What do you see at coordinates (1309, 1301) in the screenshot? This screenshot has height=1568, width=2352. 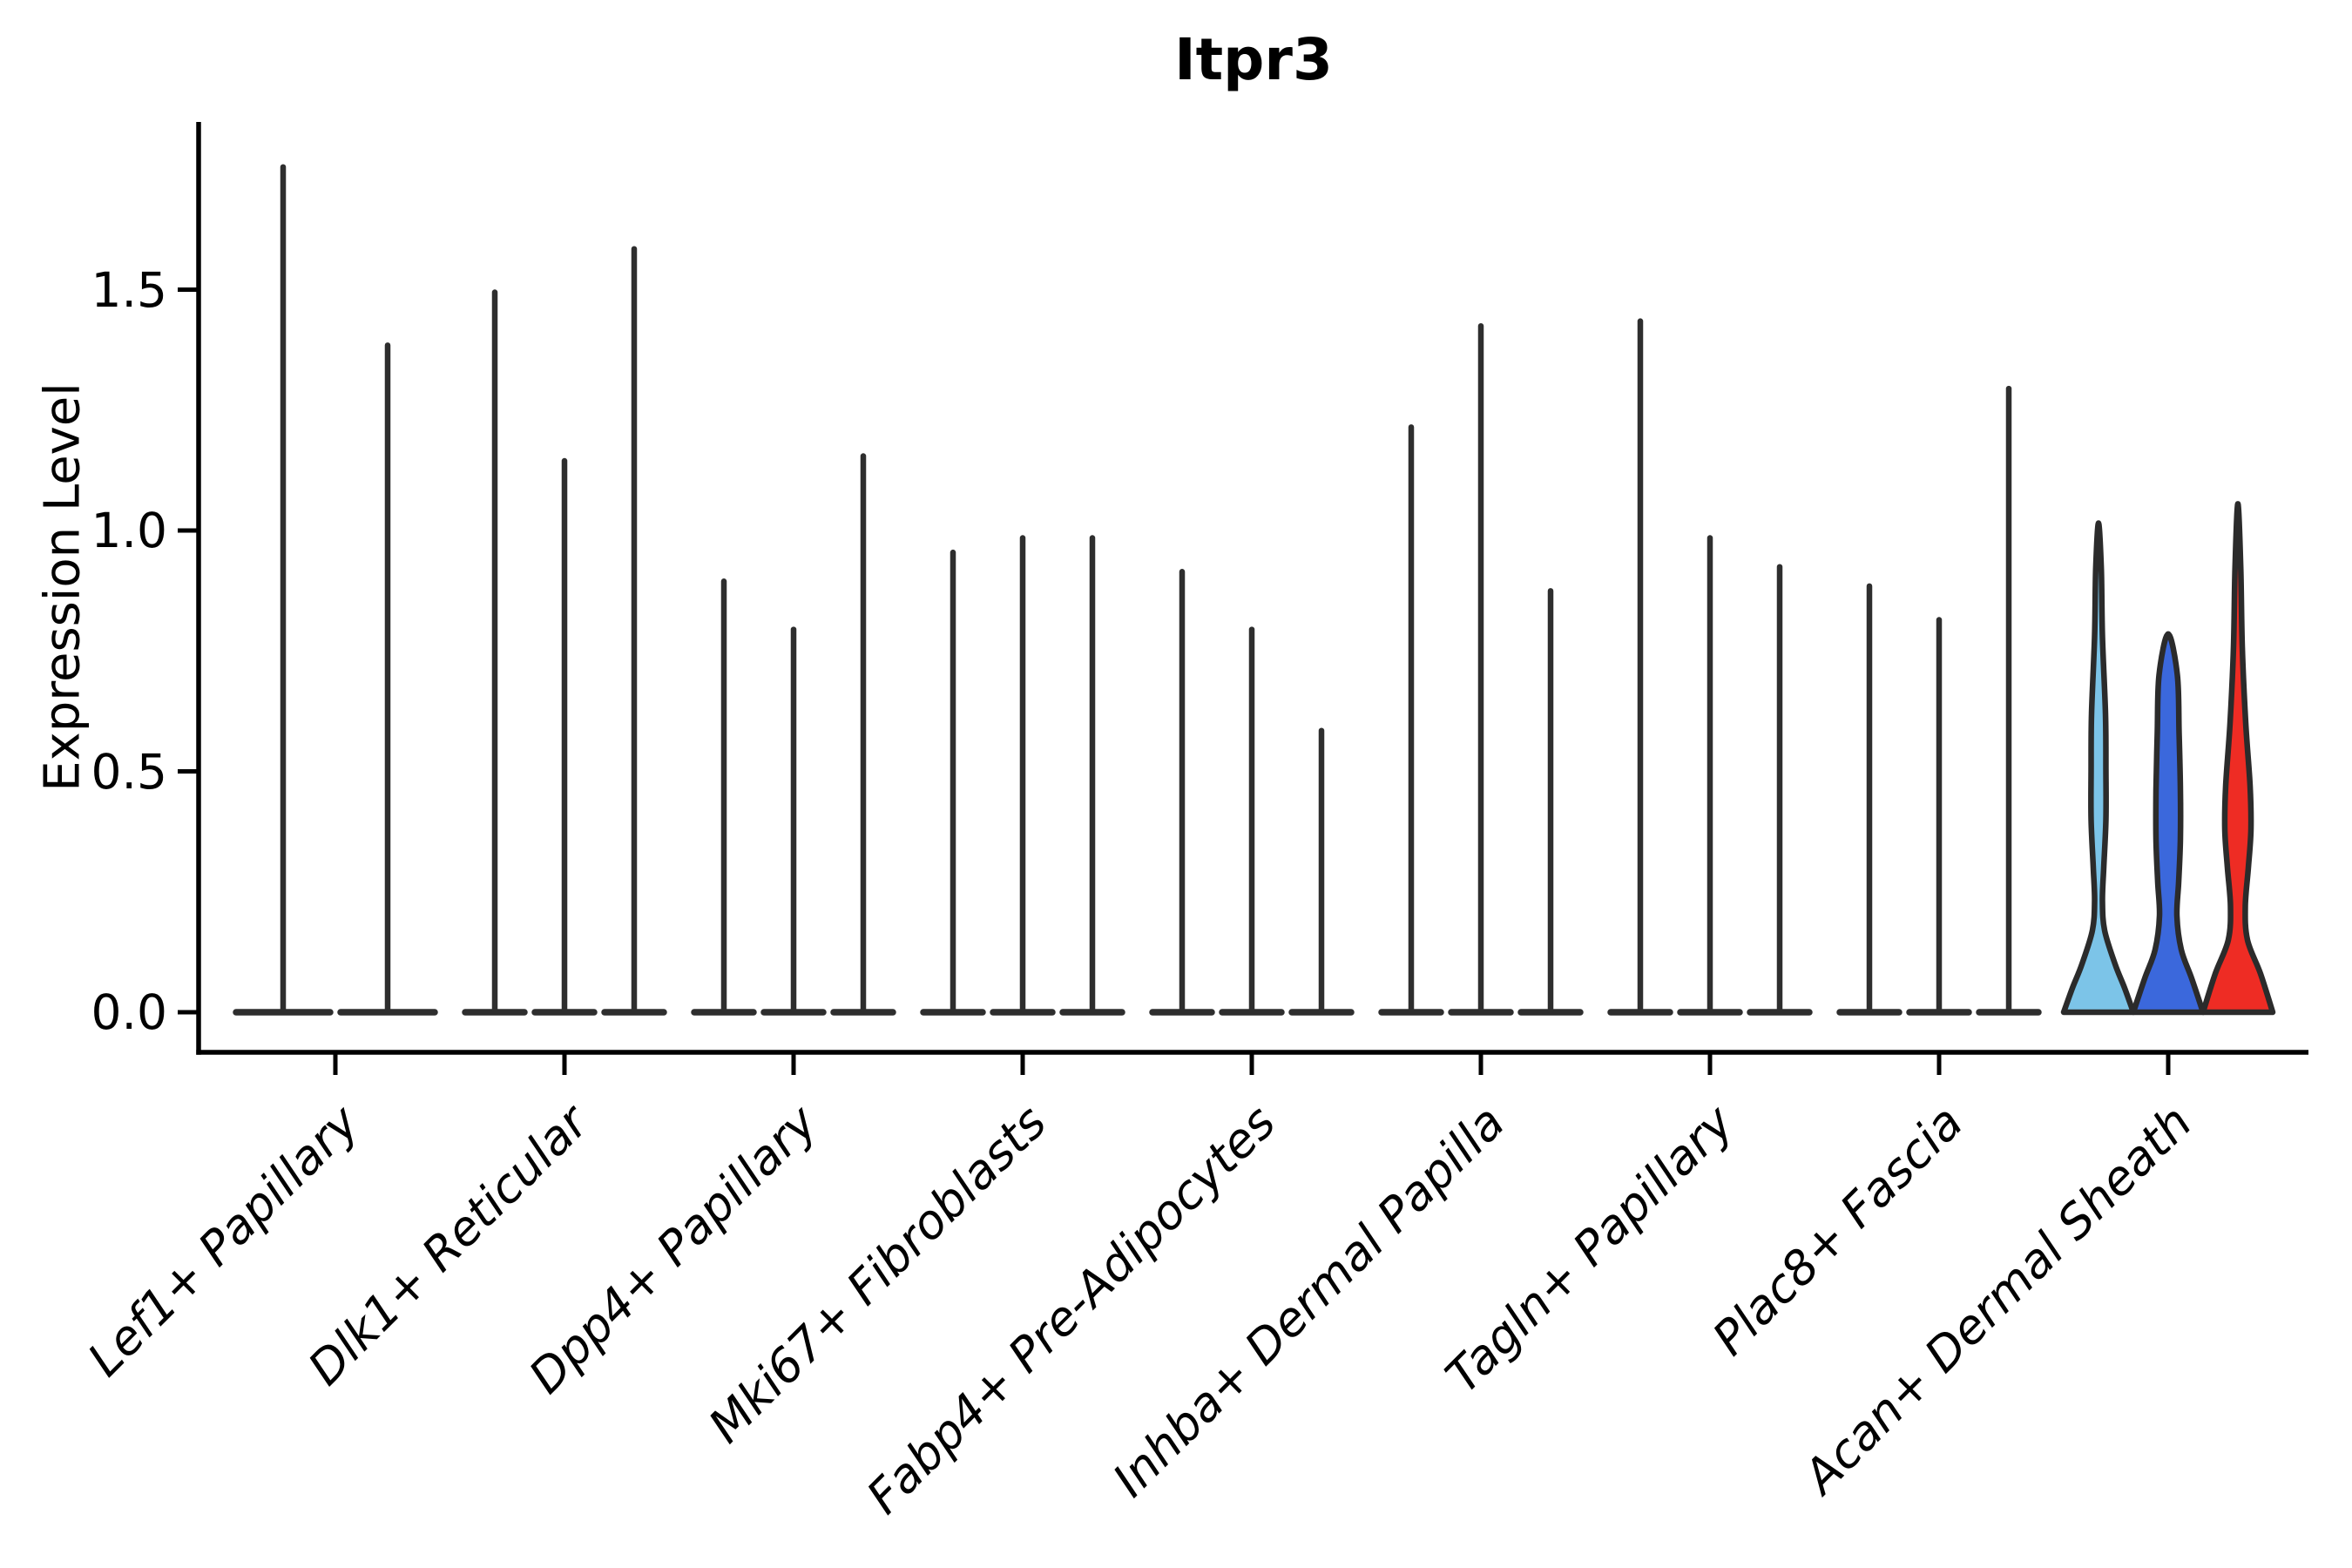 I see `x-category-label: Inhba+ Dermal Papilla` at bounding box center [1309, 1301].